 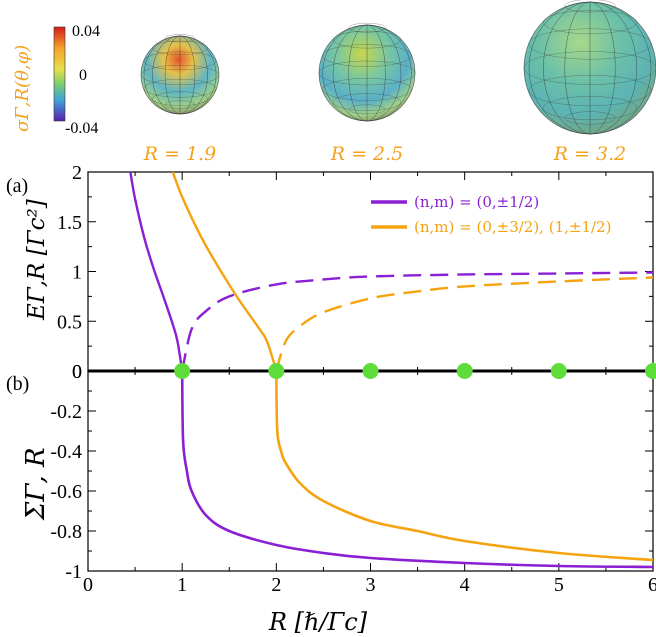 What do you see at coordinates (512, 227) in the screenshot?
I see `legend-label-orange: (n,m) = (0,±3/2), (1,±1/2)` at bounding box center [512, 227].